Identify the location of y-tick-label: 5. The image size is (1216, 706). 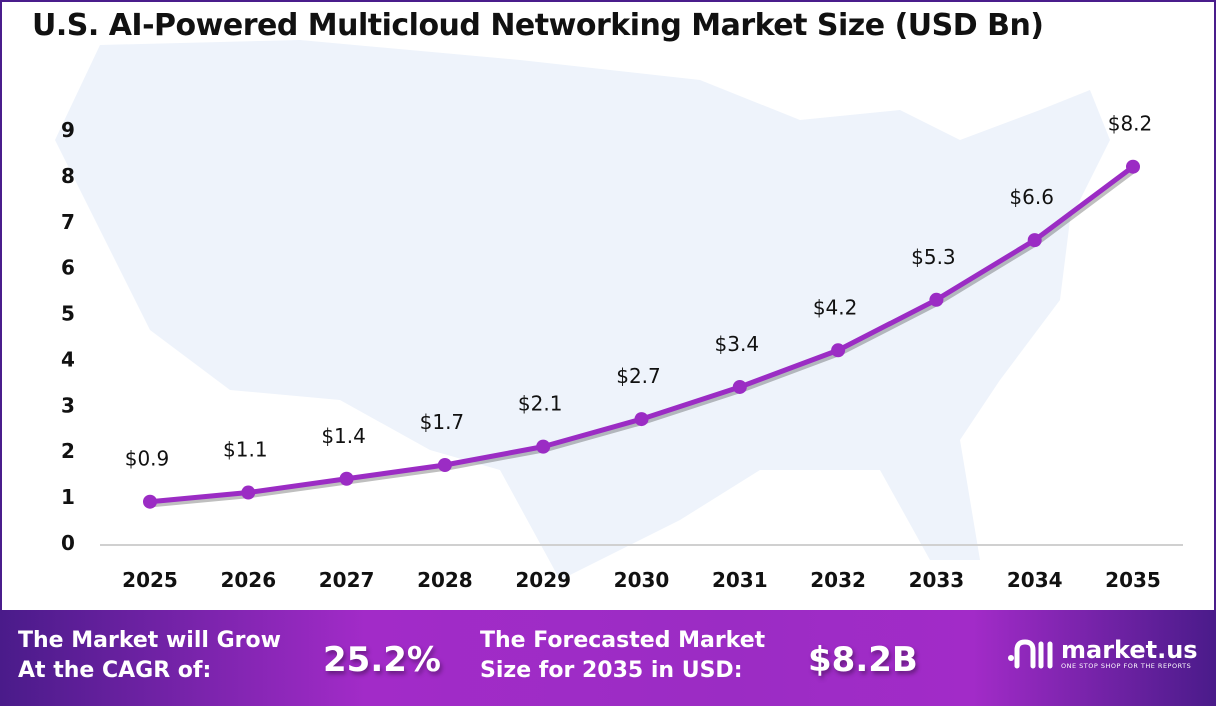
(68, 314).